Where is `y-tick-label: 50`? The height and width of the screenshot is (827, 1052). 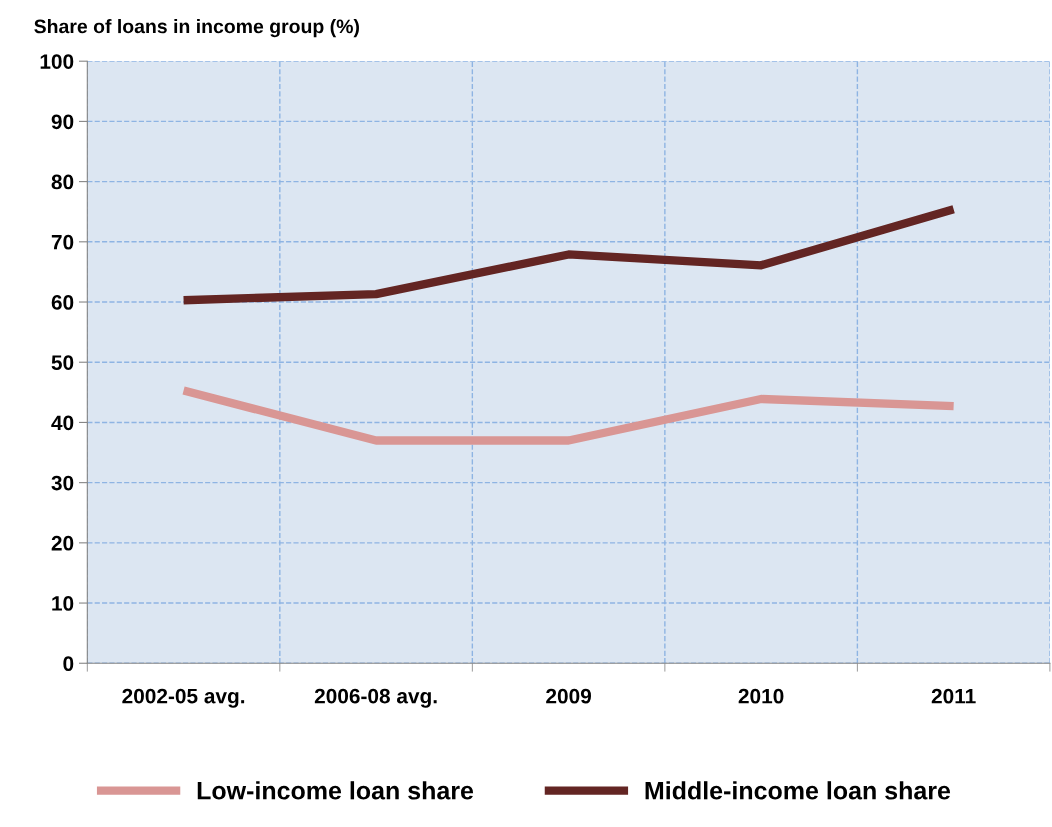
y-tick-label: 50 is located at coordinates (62, 362).